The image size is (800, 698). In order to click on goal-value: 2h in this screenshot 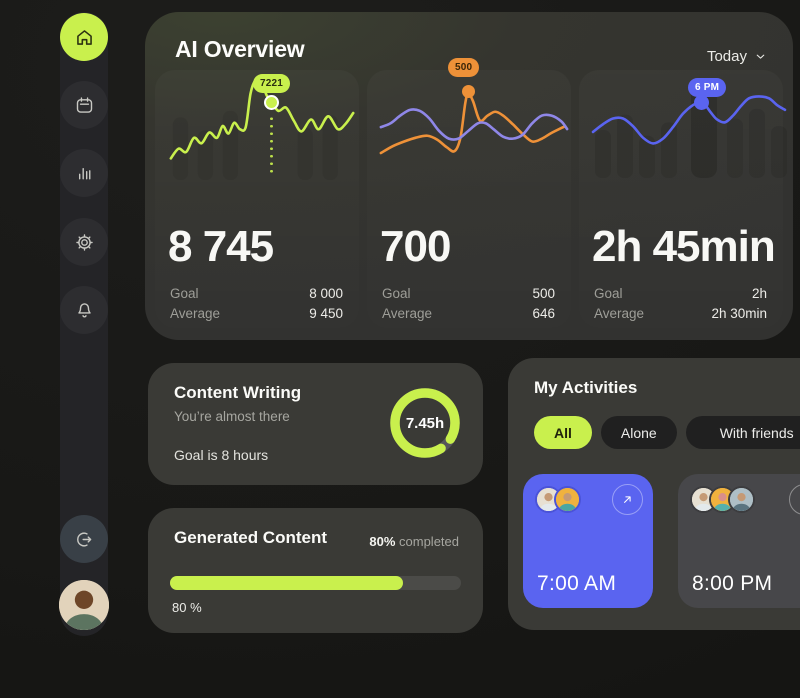, I will do `click(759, 293)`.